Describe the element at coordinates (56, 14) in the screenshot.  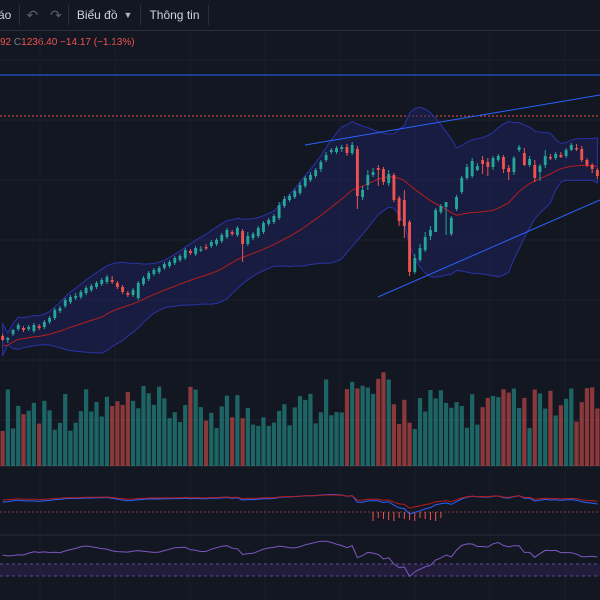
I see `redo-icon: ↷` at that location.